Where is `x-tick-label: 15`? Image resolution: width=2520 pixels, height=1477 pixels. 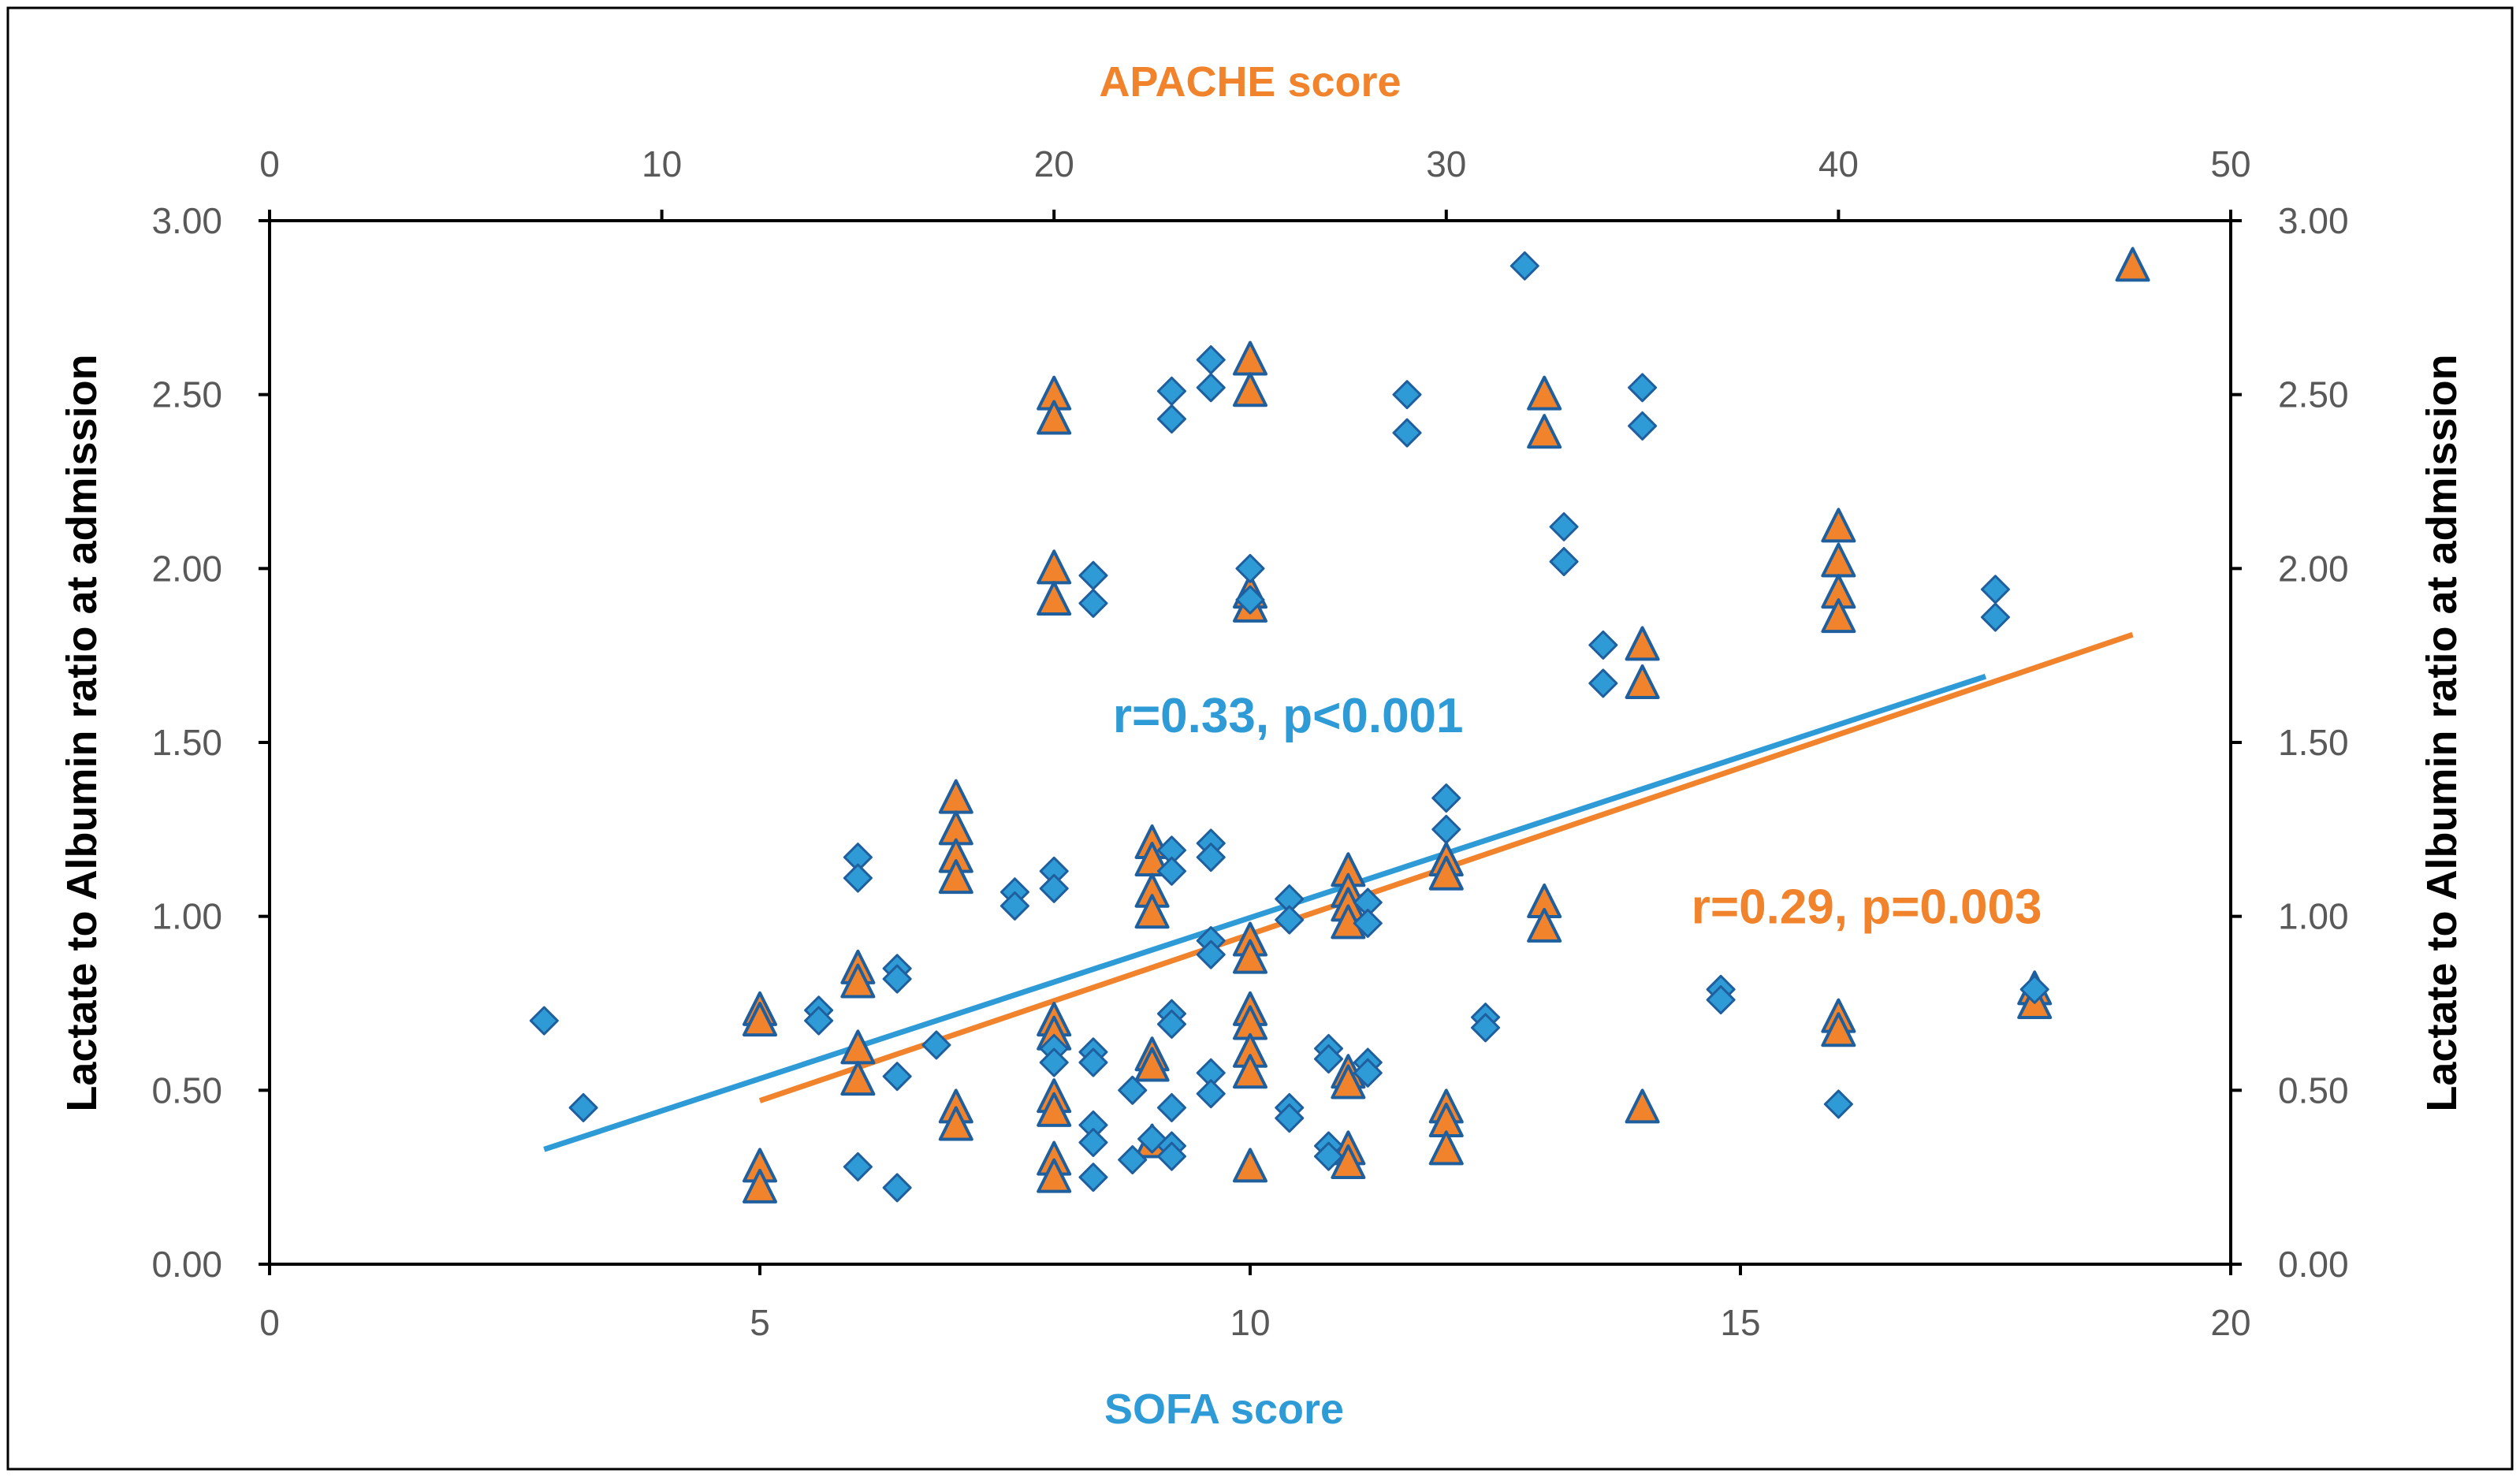 x-tick-label: 15 is located at coordinates (1740, 1322).